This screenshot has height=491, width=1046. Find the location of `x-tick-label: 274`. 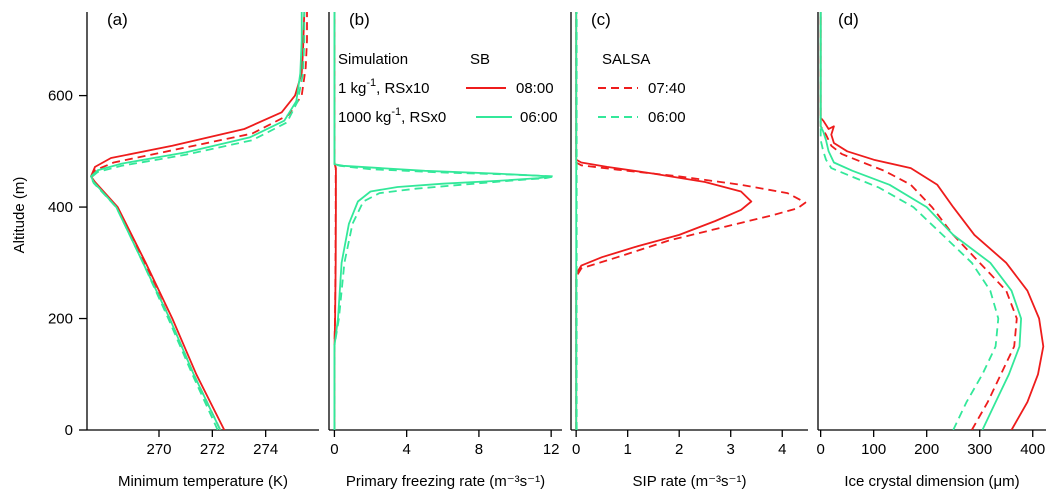

x-tick-label: 274 is located at coordinates (265, 449).